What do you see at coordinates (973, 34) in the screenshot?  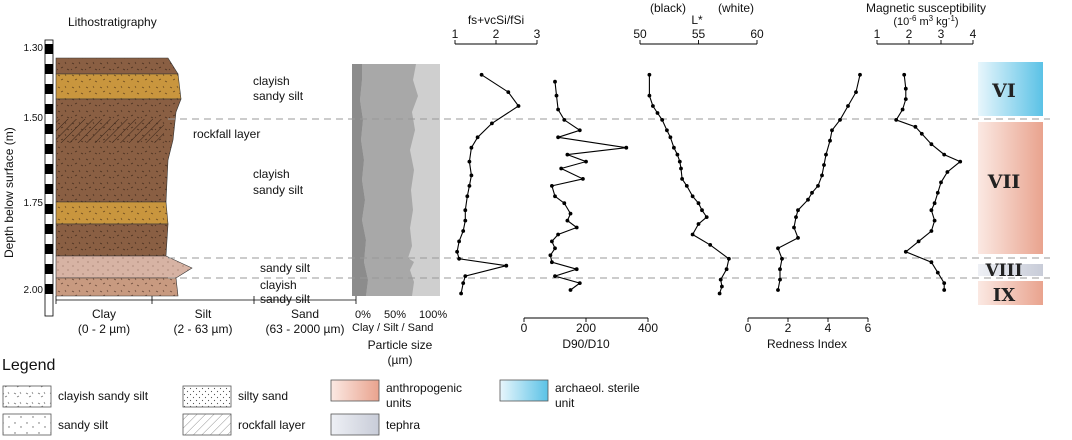 I see `magsus-tick-label: 4` at bounding box center [973, 34].